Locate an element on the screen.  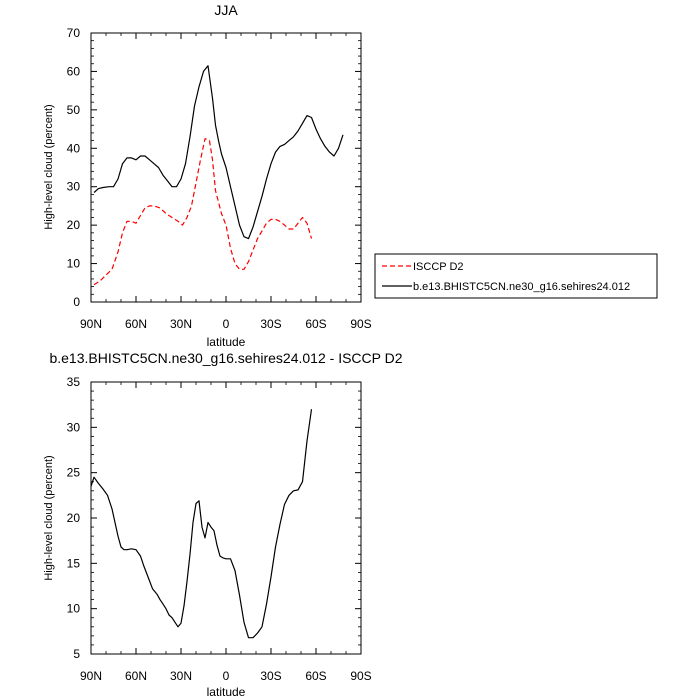
chart2-xtick-label: 0 is located at coordinates (226, 676).